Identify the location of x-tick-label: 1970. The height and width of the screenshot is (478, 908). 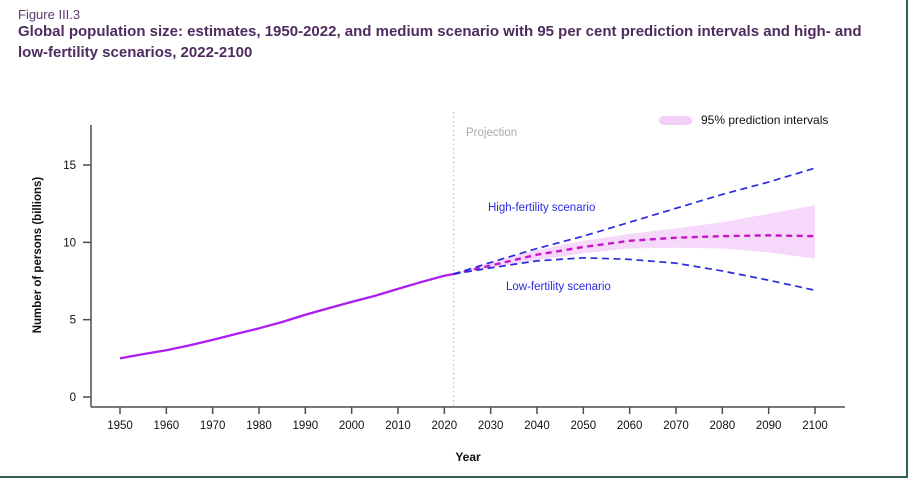
(213, 426).